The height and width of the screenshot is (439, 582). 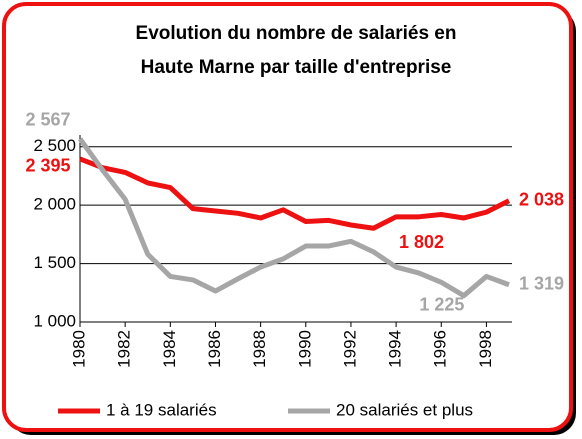 I want to click on x-tick-label: 1996, so click(x=440, y=349).